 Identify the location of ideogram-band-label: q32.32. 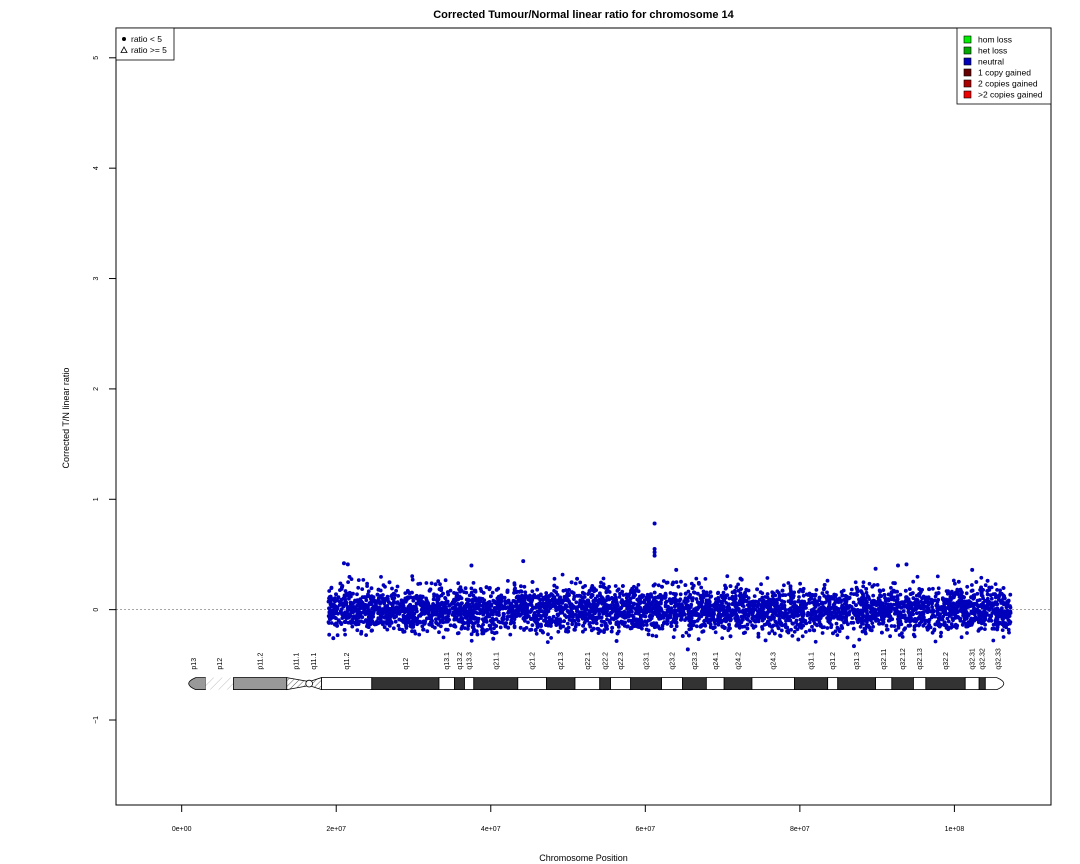
(983, 659).